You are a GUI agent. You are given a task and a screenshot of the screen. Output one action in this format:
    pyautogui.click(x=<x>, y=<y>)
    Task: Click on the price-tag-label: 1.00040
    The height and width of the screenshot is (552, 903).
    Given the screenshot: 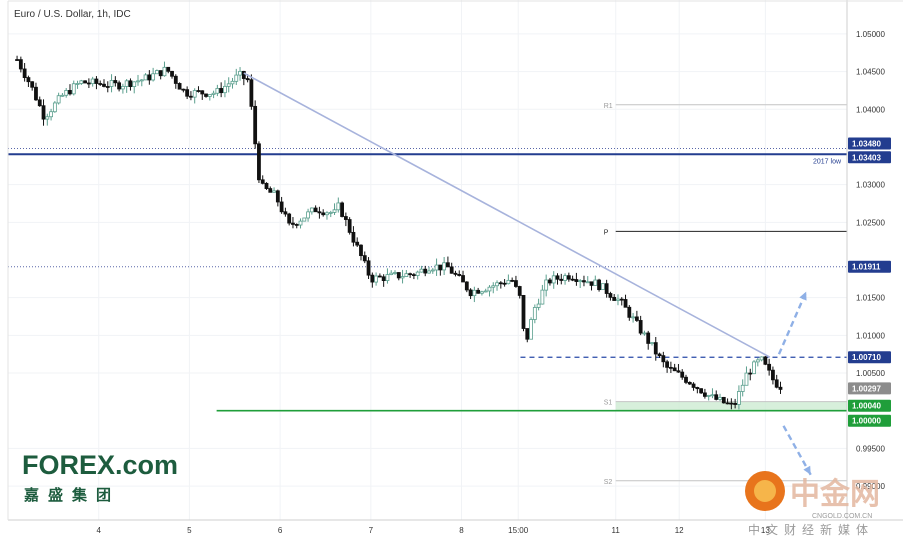 What is the action you would take?
    pyautogui.click(x=866, y=406)
    